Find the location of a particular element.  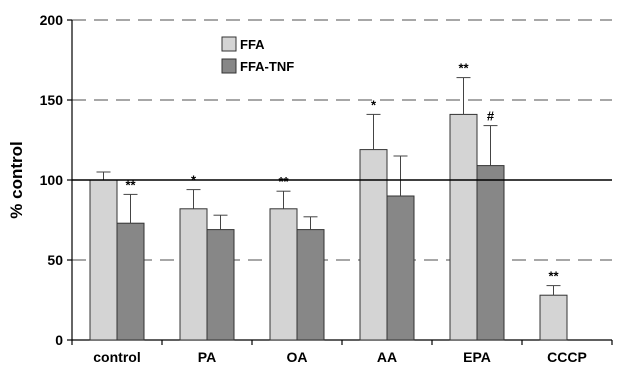

bar-FFA-EPA is located at coordinates (463, 227).